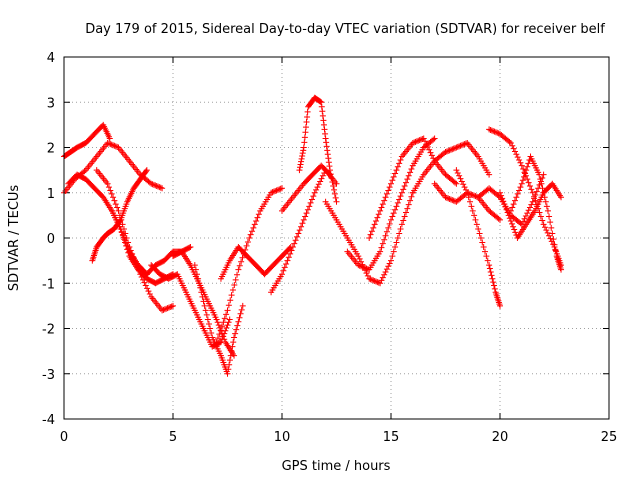 The height and width of the screenshot is (480, 640). What do you see at coordinates (48, 330) in the screenshot?
I see `y-tick-label: -2` at bounding box center [48, 330].